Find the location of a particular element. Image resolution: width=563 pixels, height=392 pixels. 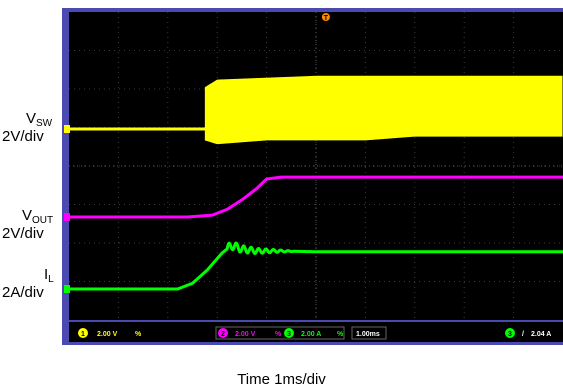

vout-label: VOUT is located at coordinates (38, 216).